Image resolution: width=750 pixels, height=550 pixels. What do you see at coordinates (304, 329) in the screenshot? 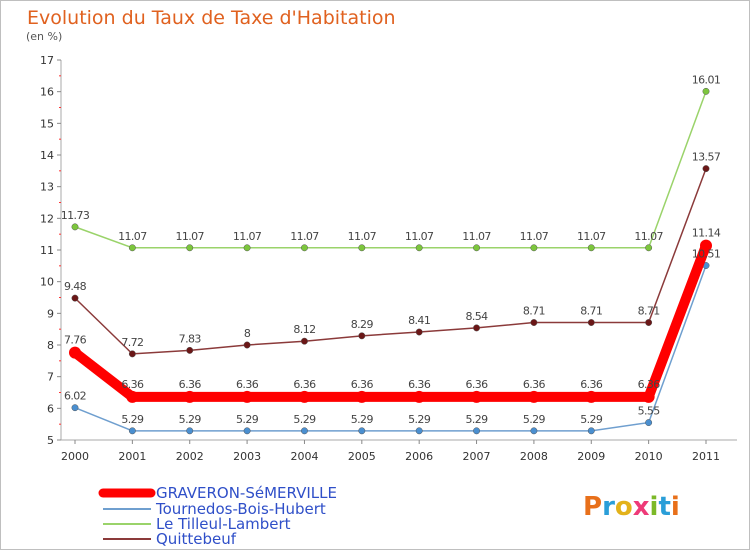
I see `data-label: 8.12` at bounding box center [304, 329].